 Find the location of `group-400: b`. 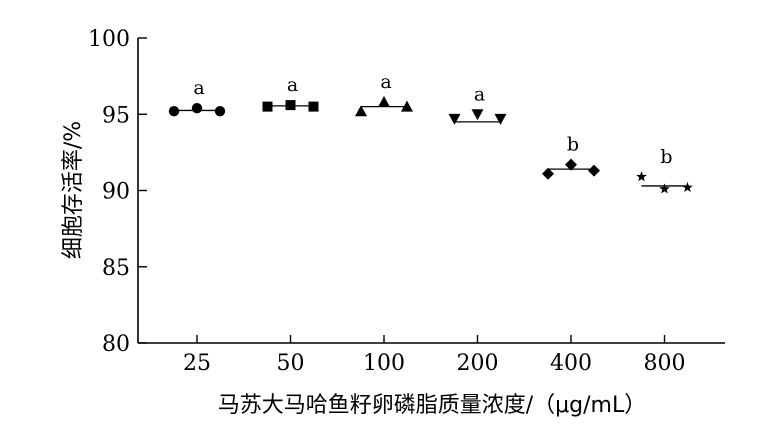

group-400: b is located at coordinates (571, 157).